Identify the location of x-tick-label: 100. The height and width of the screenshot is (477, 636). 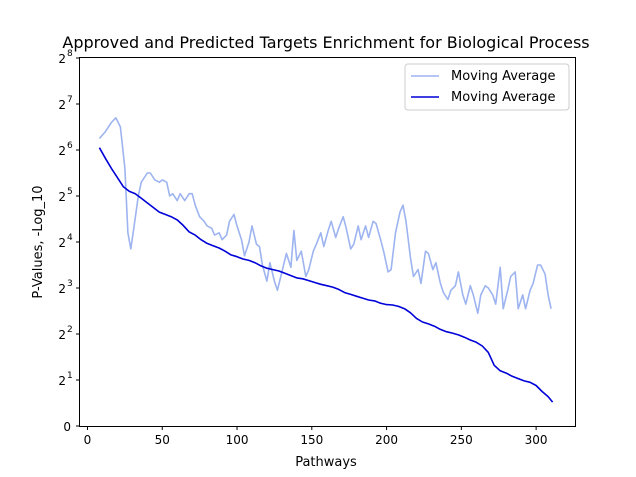
(237, 440).